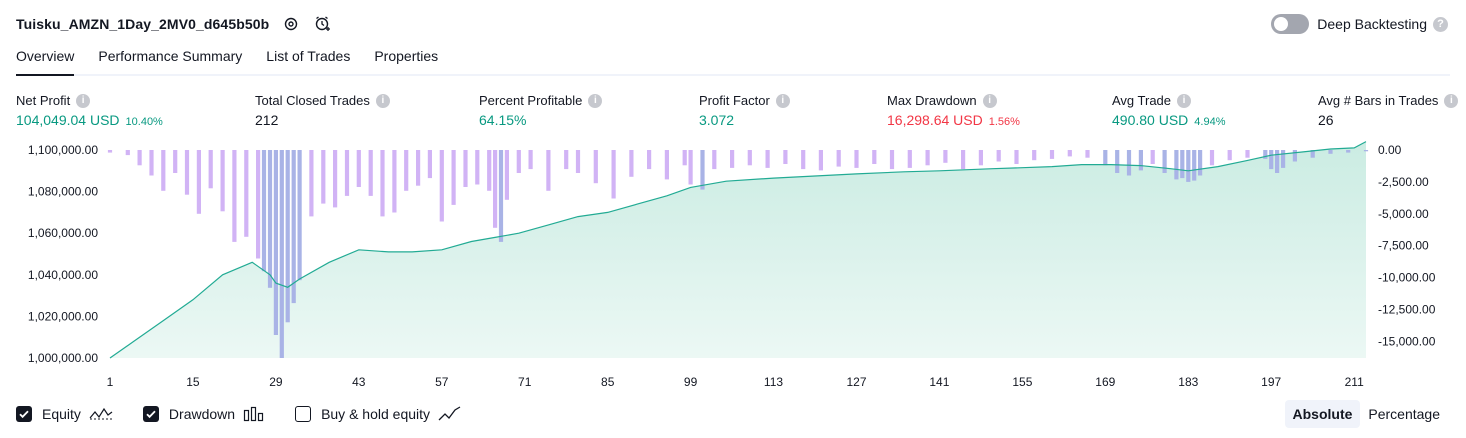 The width and height of the screenshot is (1466, 438). Describe the element at coordinates (734, 100) in the screenshot. I see `stat-label: Profit Factor` at that location.